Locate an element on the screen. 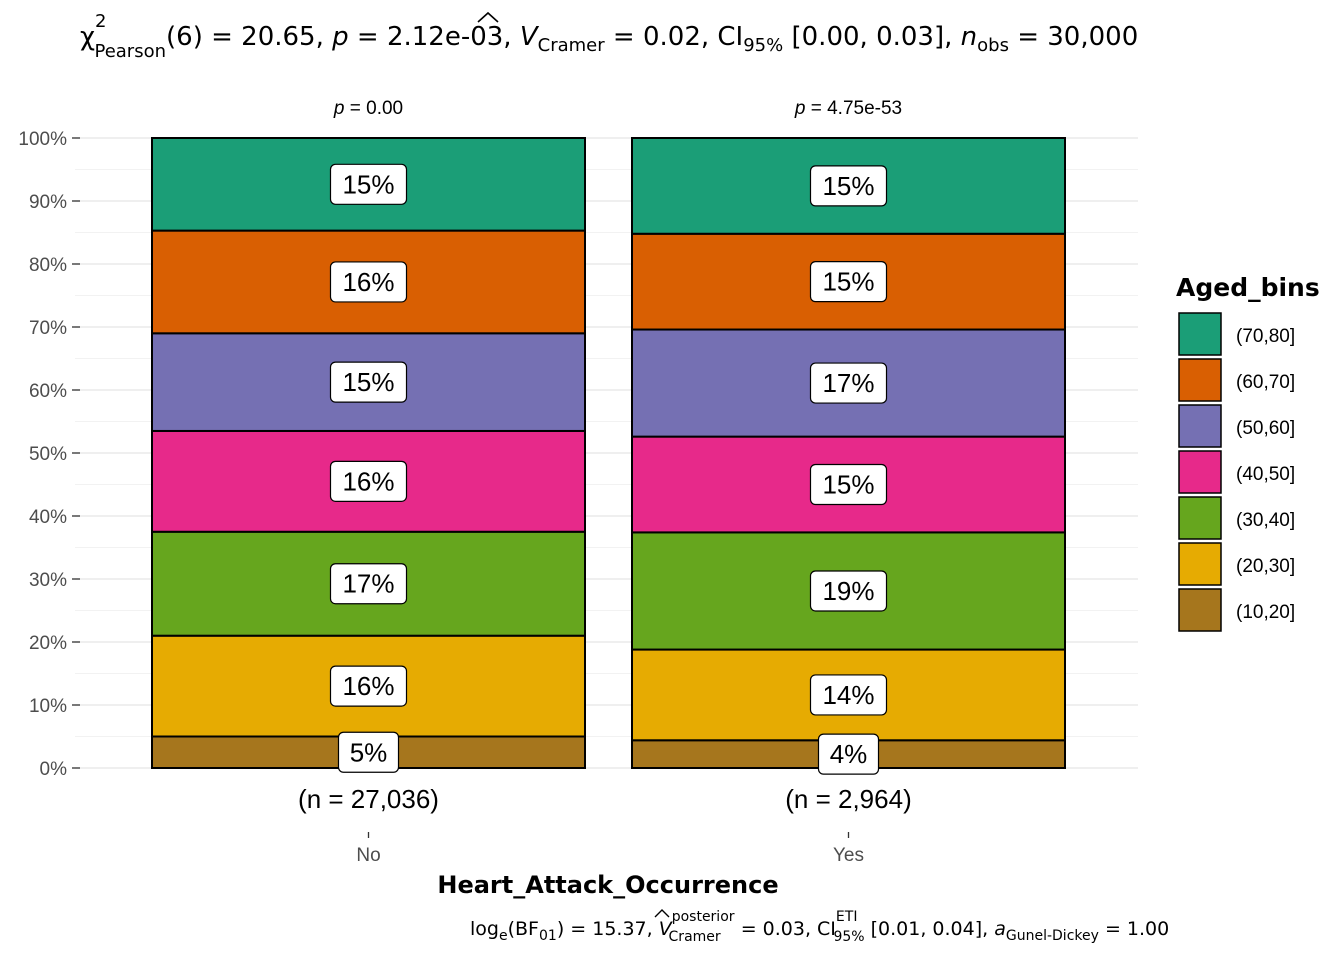 This screenshot has width=1344, height=960. data-label: 4% is located at coordinates (849, 754).